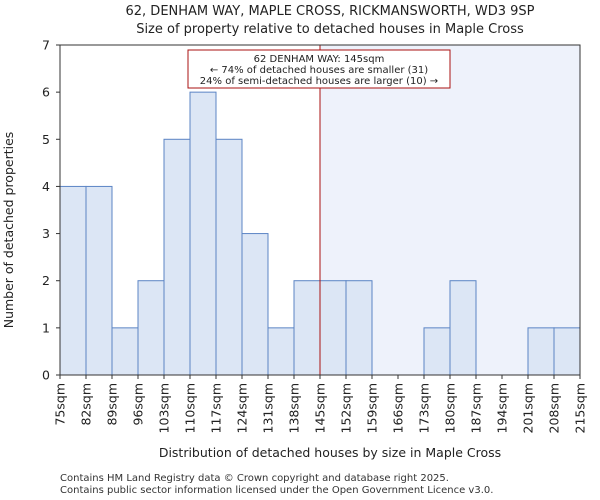  Describe the element at coordinates (450, 408) in the screenshot. I see `x-tick-label: 180sqm` at that location.